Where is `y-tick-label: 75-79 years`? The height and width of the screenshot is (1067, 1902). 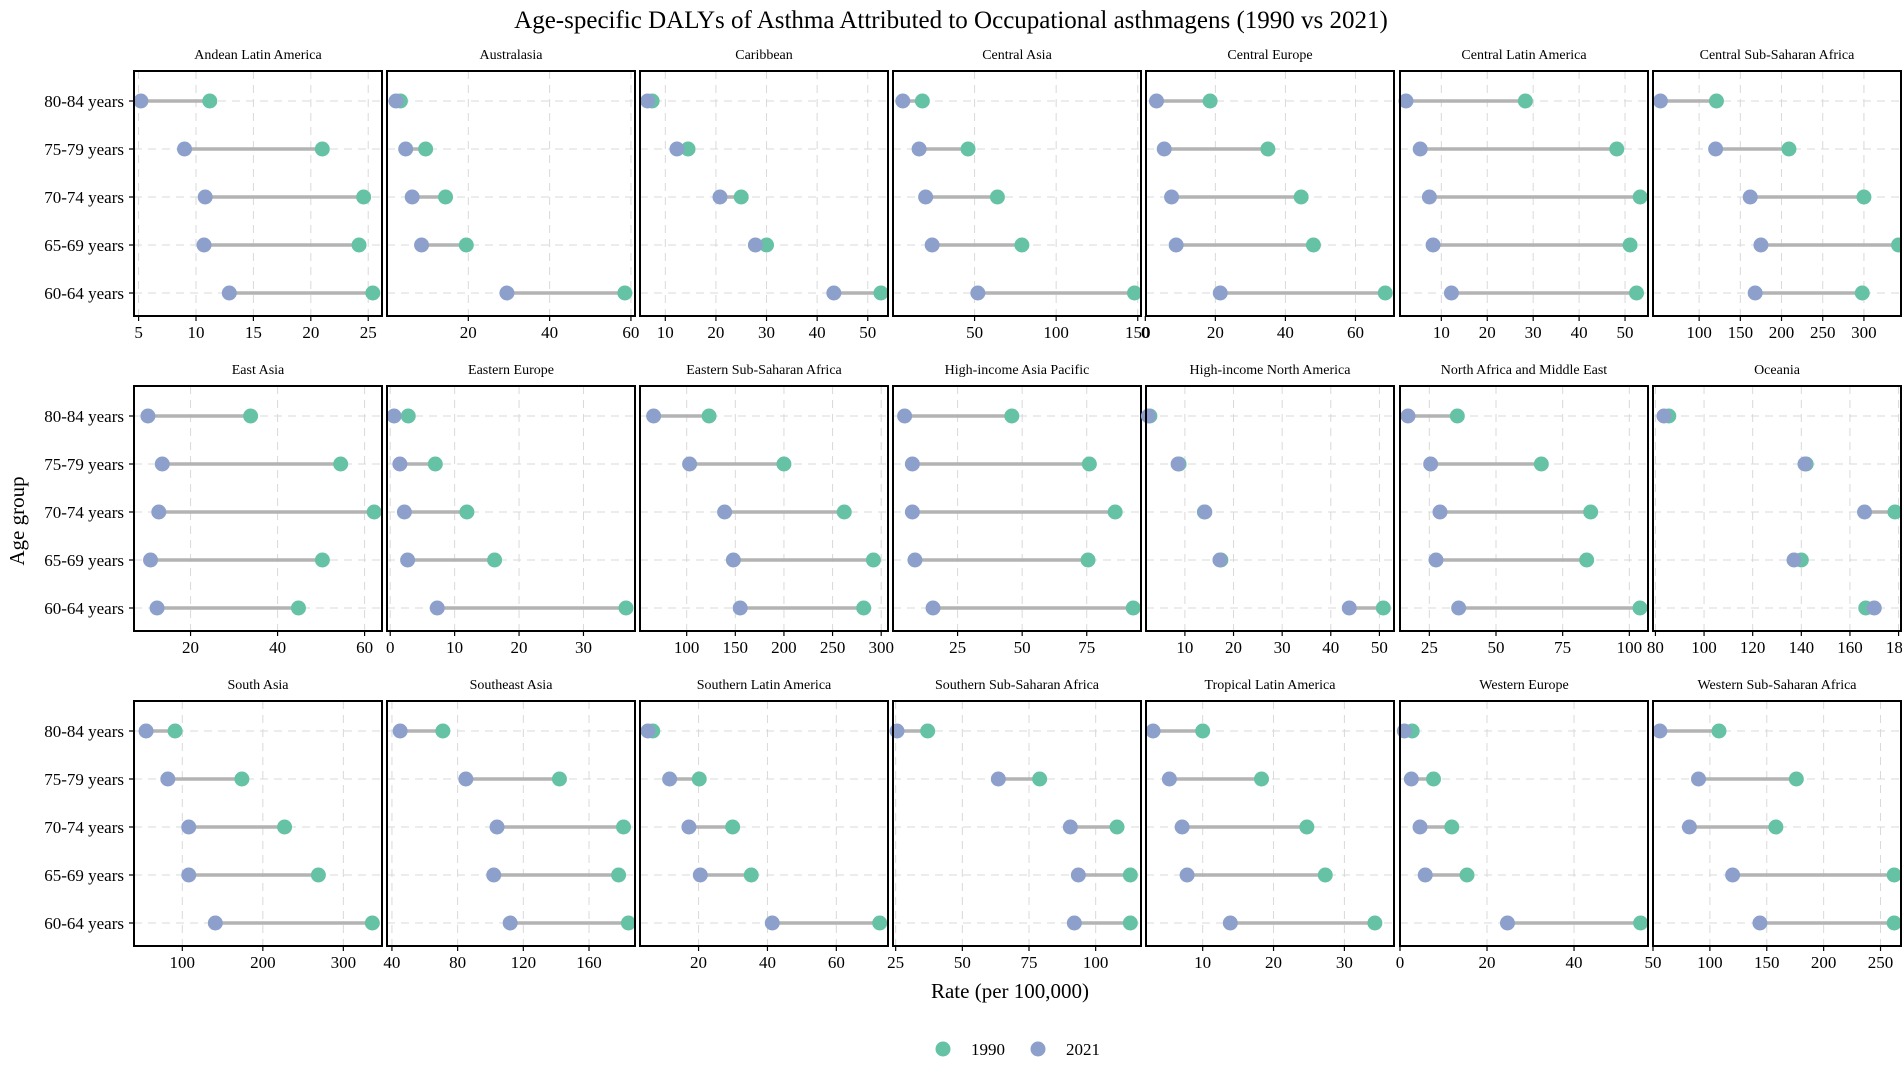
y-tick-label: 75-79 years is located at coordinates (84, 779).